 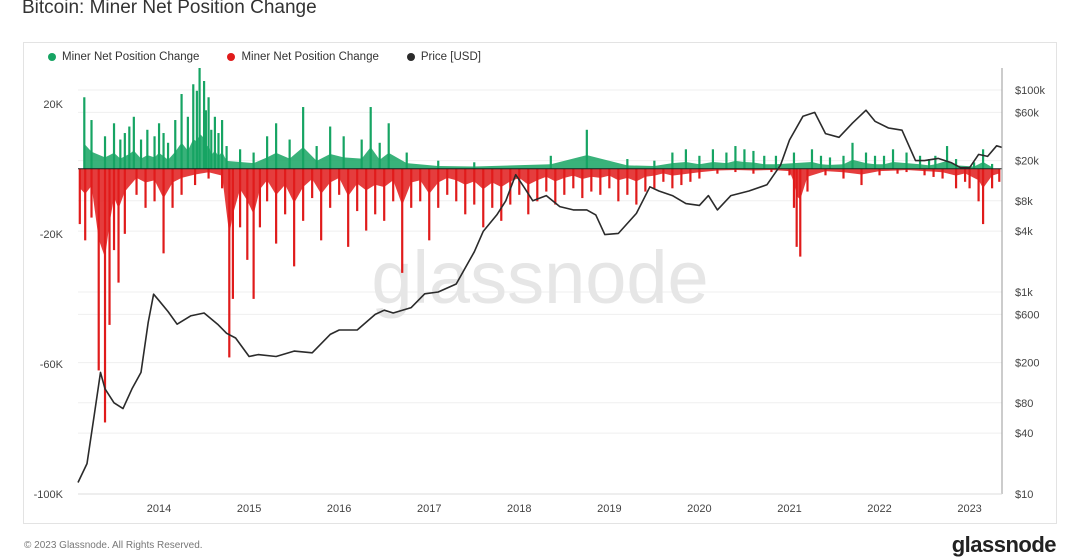 What do you see at coordinates (52, 57) in the screenshot?
I see `legend-swatch-green` at bounding box center [52, 57].